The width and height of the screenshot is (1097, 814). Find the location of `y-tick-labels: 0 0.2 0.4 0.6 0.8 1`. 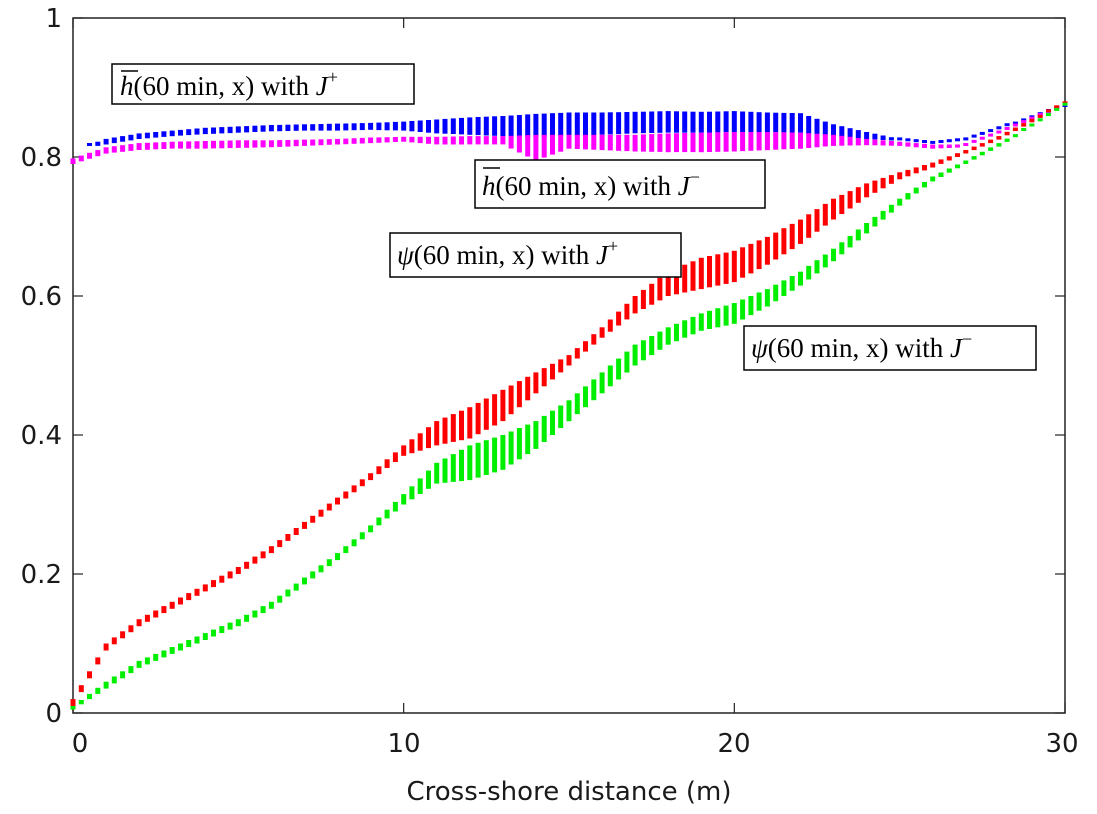

y-tick-labels: 0 0.2 0.4 0.6 0.8 1 is located at coordinates (41, 366).